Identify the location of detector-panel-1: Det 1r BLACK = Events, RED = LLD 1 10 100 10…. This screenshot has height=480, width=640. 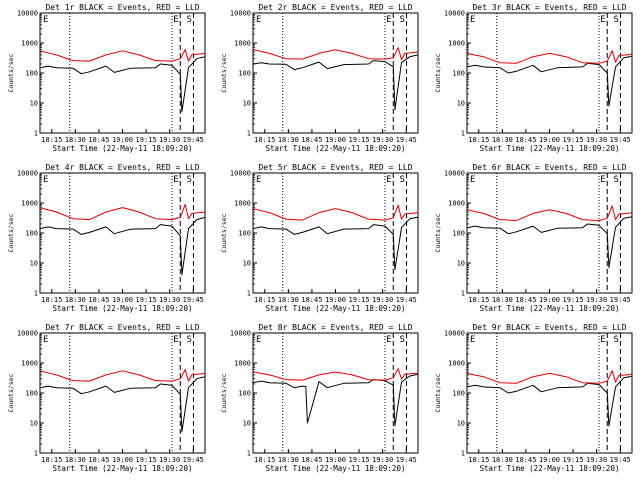
(106, 78).